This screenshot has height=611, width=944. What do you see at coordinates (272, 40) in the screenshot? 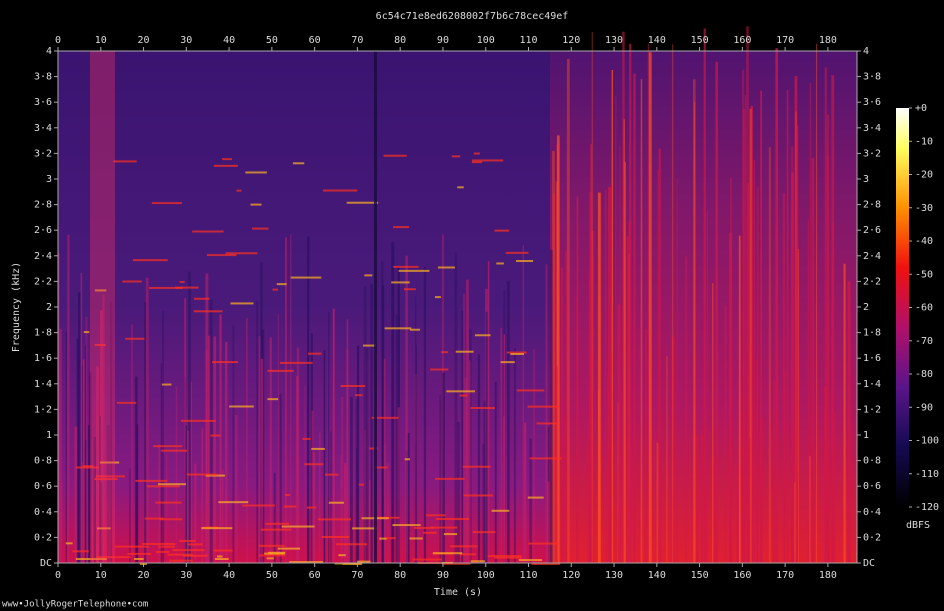
I see `x-tick-label: 50` at bounding box center [272, 40].